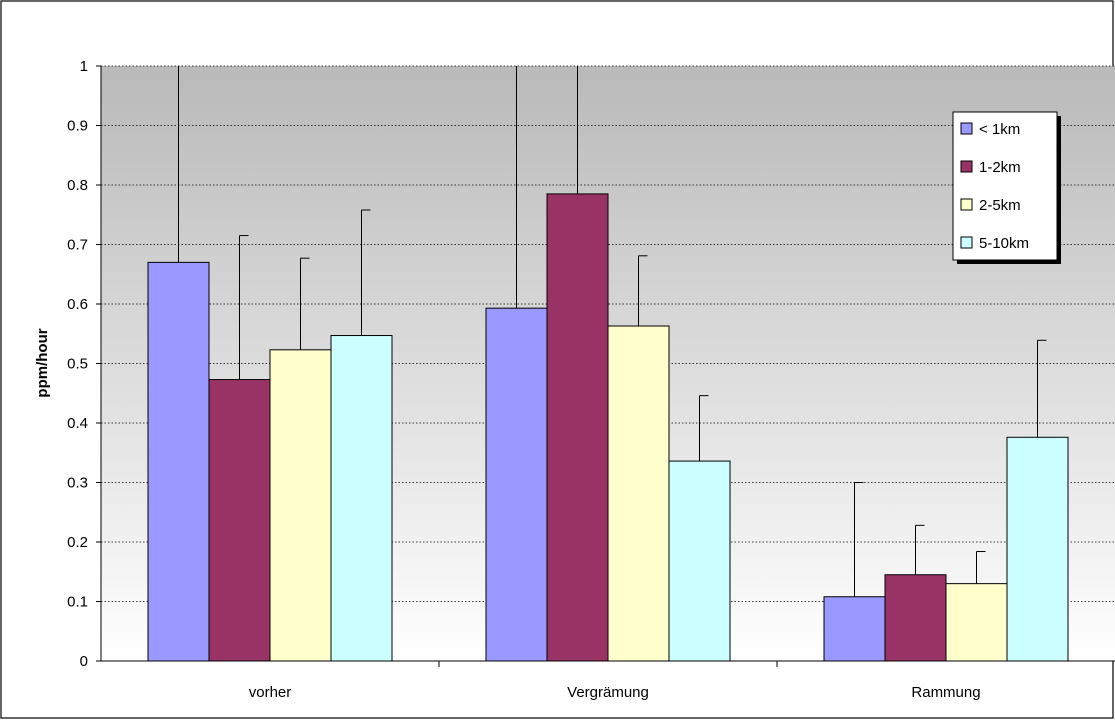  What do you see at coordinates (1000, 205) in the screenshot?
I see `legend-label: 2-5km` at bounding box center [1000, 205].